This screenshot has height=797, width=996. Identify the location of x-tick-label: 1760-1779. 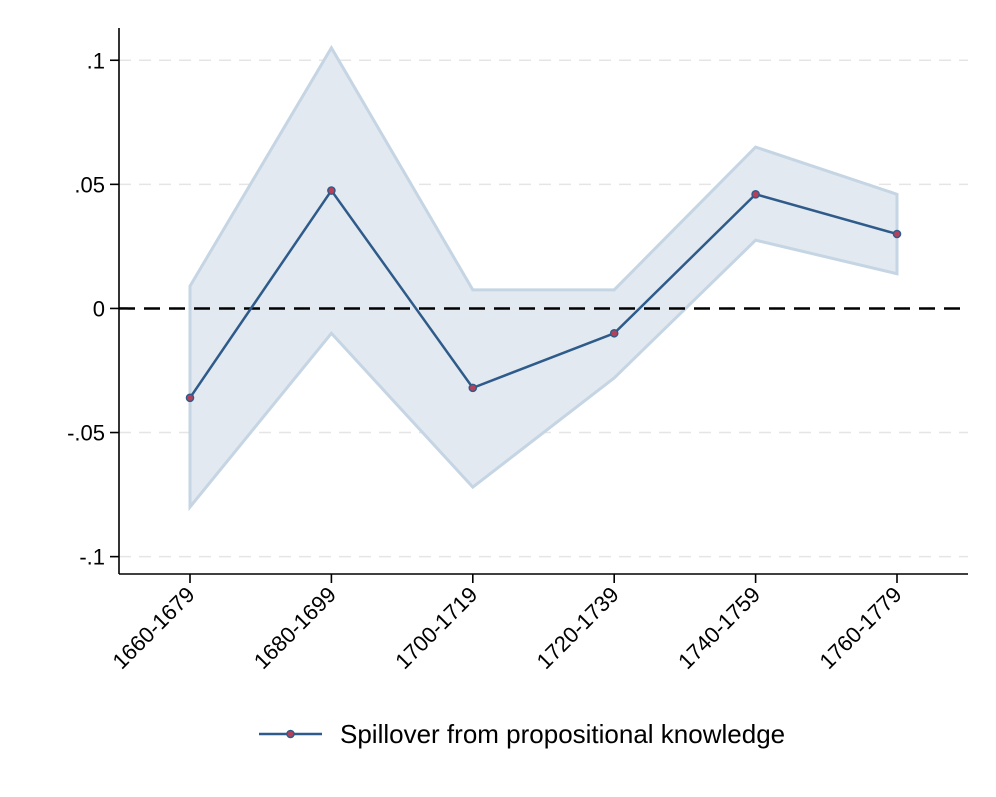
(860, 628).